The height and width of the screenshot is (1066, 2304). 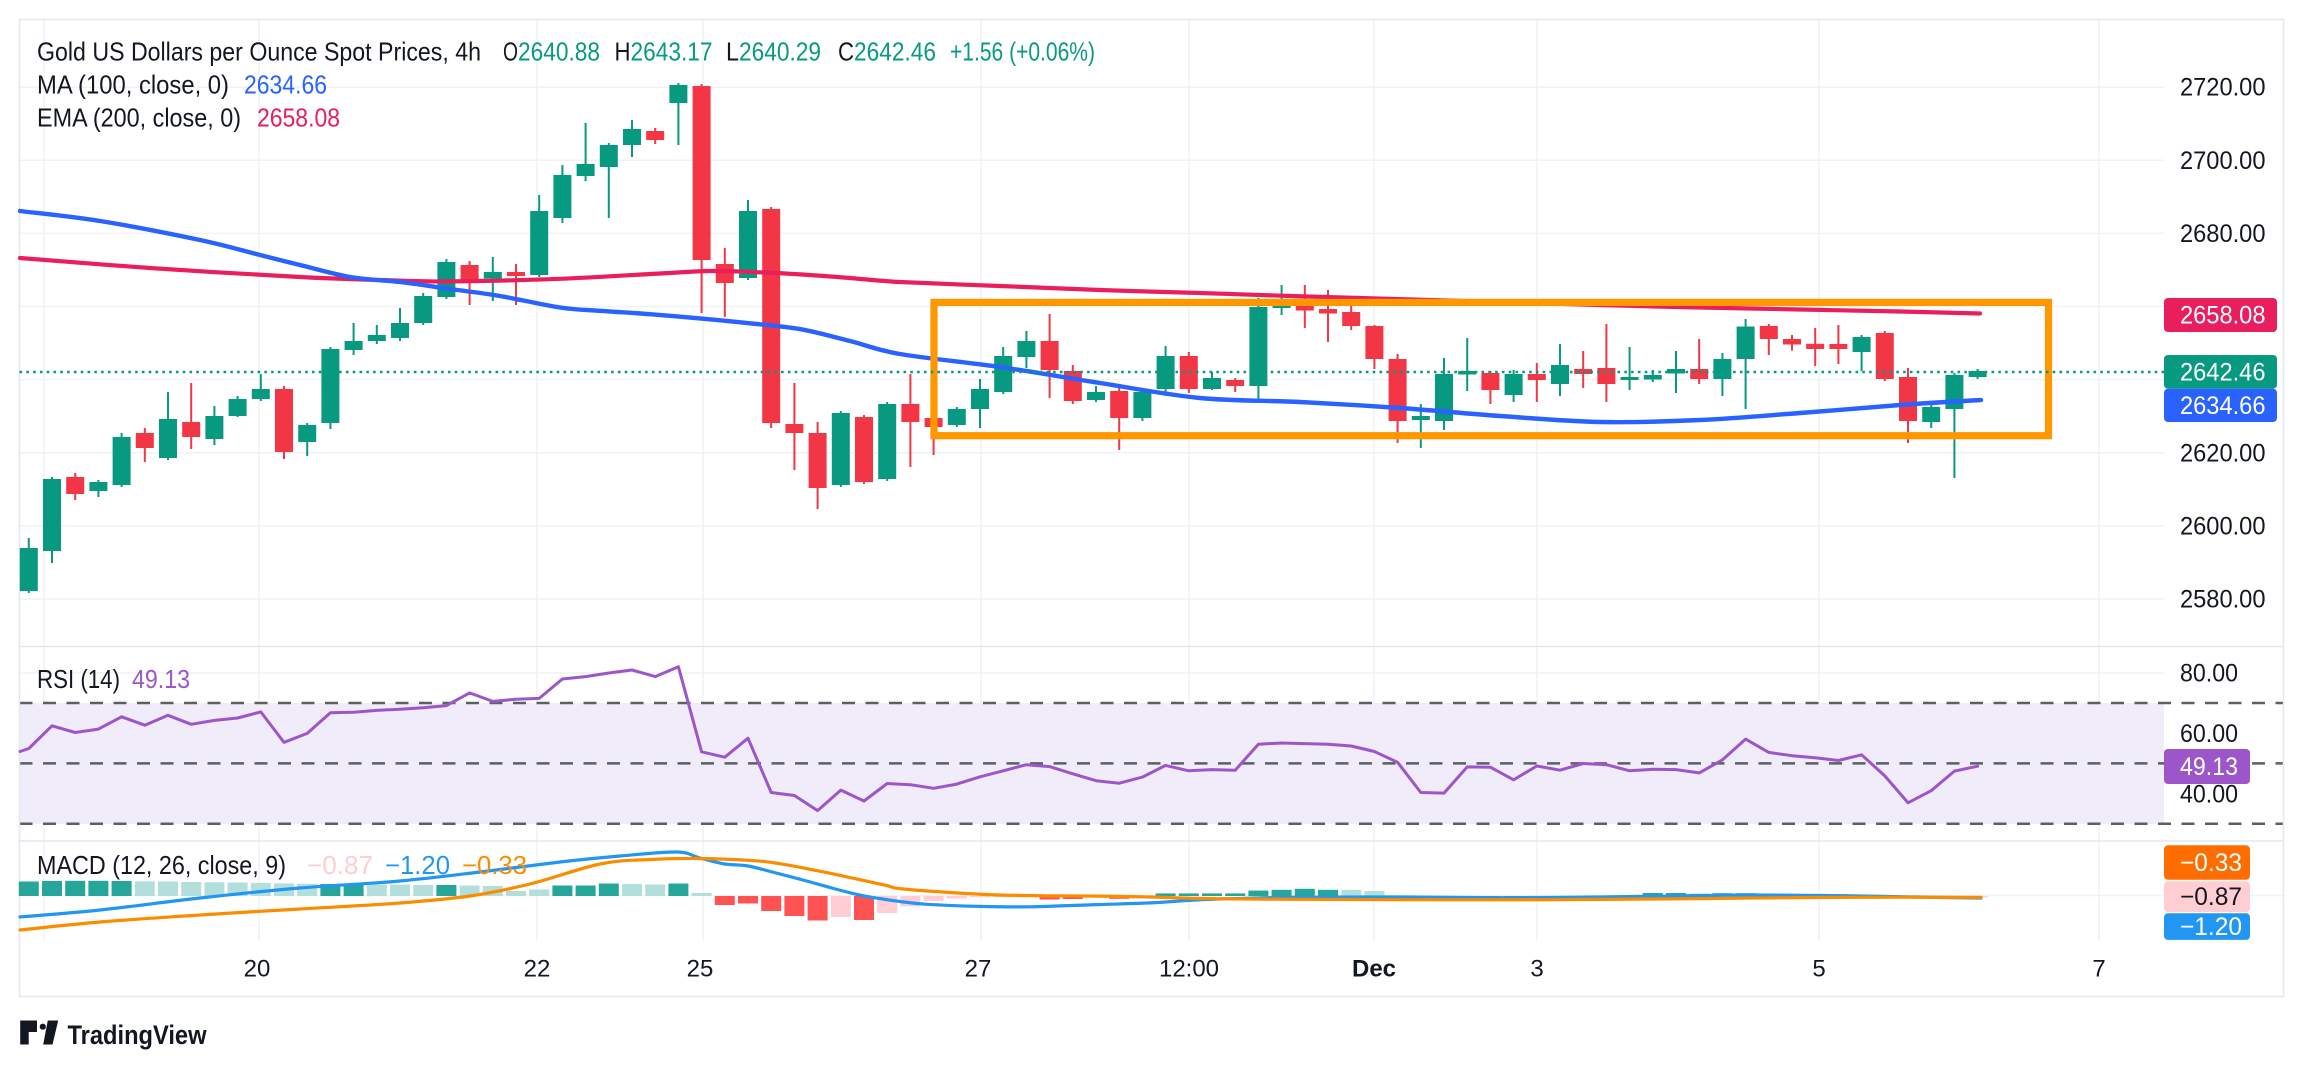 What do you see at coordinates (559, 52) in the screenshot?
I see `svg-text: 2640.88` at bounding box center [559, 52].